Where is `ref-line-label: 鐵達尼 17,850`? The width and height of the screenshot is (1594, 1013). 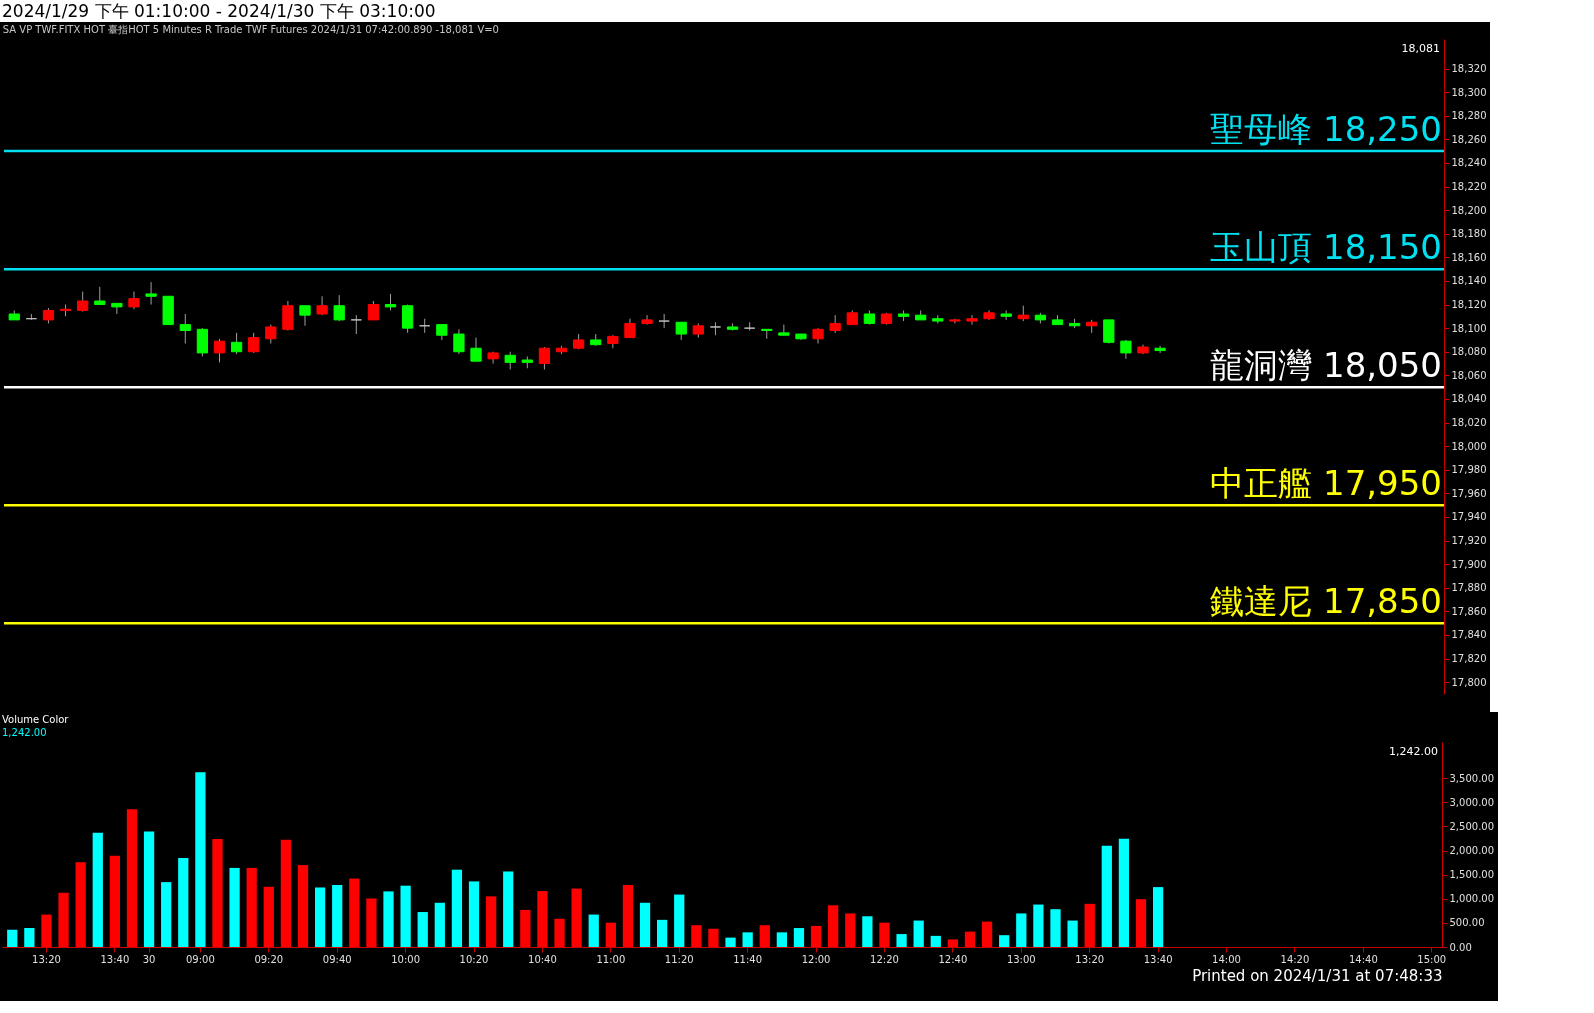 ref-line-label: 鐵達尼 17,850 is located at coordinates (1326, 601).